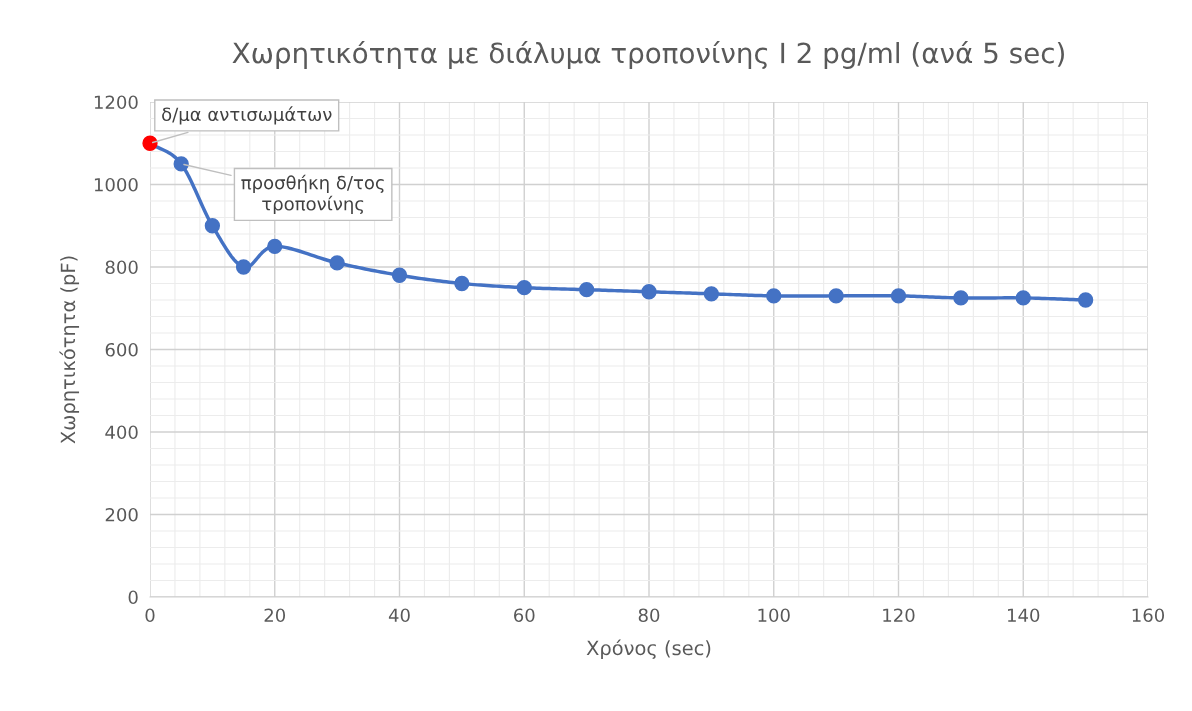 This screenshot has width=1192, height=711. What do you see at coordinates (774, 615) in the screenshot?
I see `x-tick-label: 100` at bounding box center [774, 615].